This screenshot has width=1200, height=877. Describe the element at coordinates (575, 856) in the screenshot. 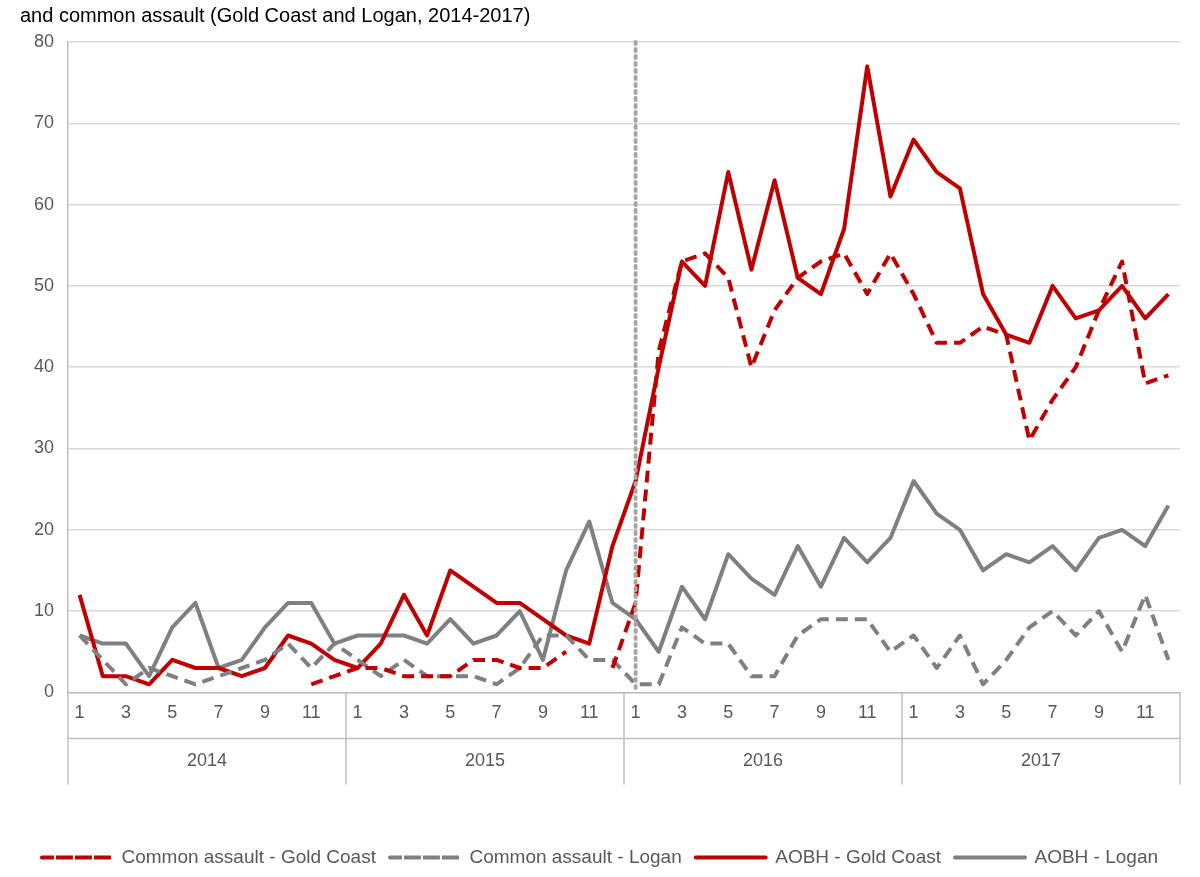

I see `legend-label: Common assault - Logan` at that location.